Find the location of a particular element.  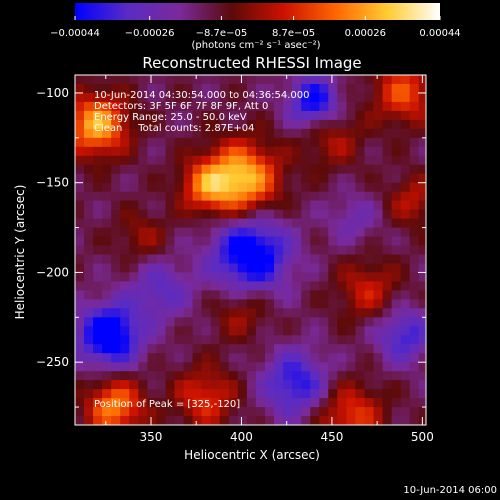

y-tick-label: −150 is located at coordinates (52, 183).